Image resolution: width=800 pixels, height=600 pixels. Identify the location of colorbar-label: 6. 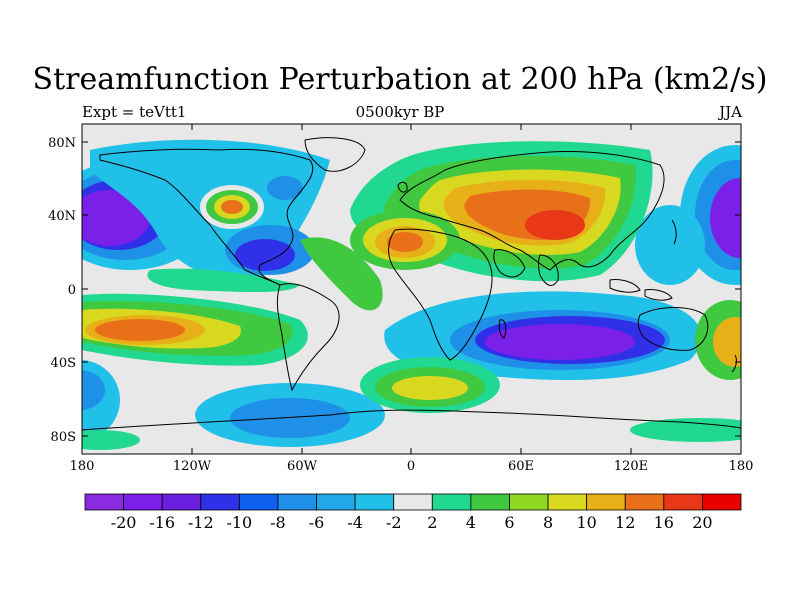
(509, 522).